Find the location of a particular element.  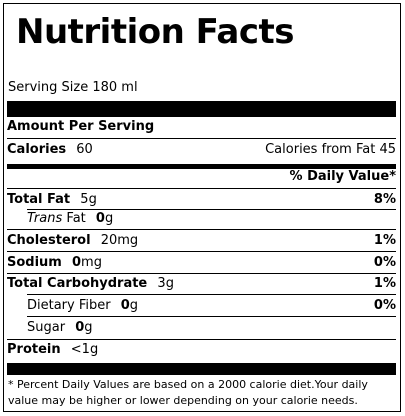

protein-row: Protein <1g is located at coordinates (201, 350).